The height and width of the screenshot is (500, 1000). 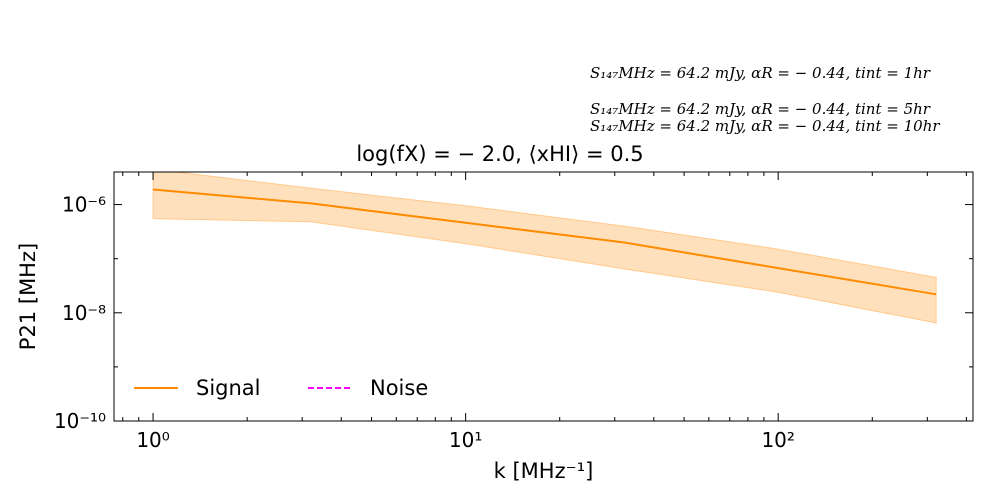 What do you see at coordinates (500, 154) in the screenshot?
I see `chart-title: log(fX) = − 2.0, ⟨xHI⟩ = 0.5` at bounding box center [500, 154].